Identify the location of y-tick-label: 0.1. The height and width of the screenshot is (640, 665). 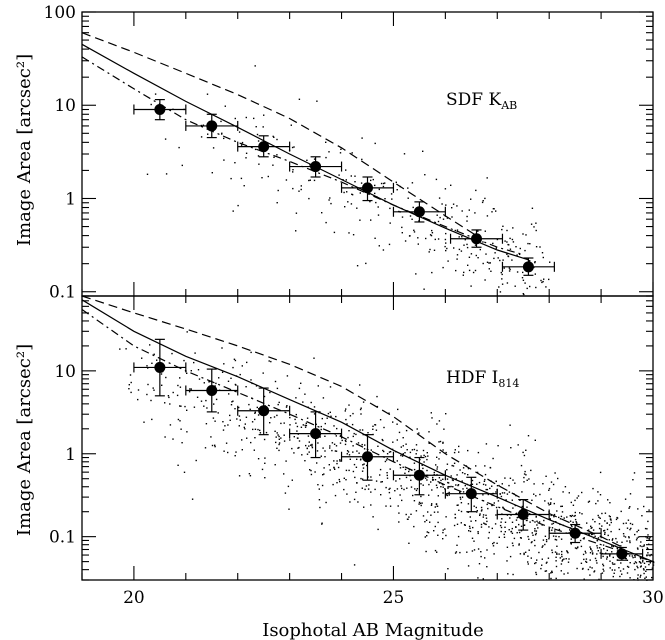
(62, 538).